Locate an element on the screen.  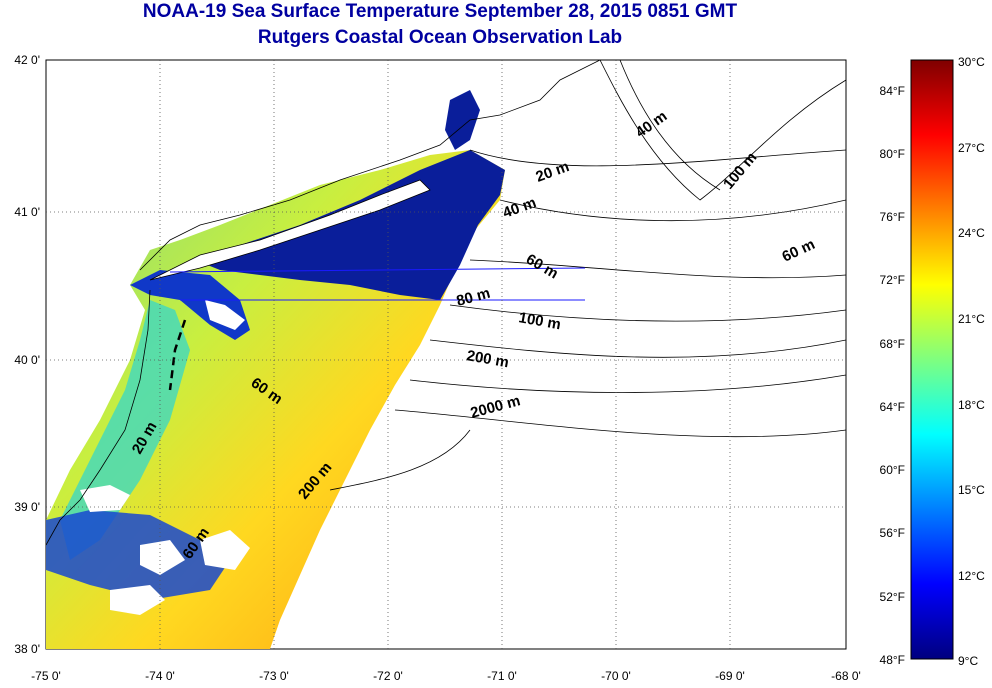
lon-label: -69 0' is located at coordinates (730, 676).